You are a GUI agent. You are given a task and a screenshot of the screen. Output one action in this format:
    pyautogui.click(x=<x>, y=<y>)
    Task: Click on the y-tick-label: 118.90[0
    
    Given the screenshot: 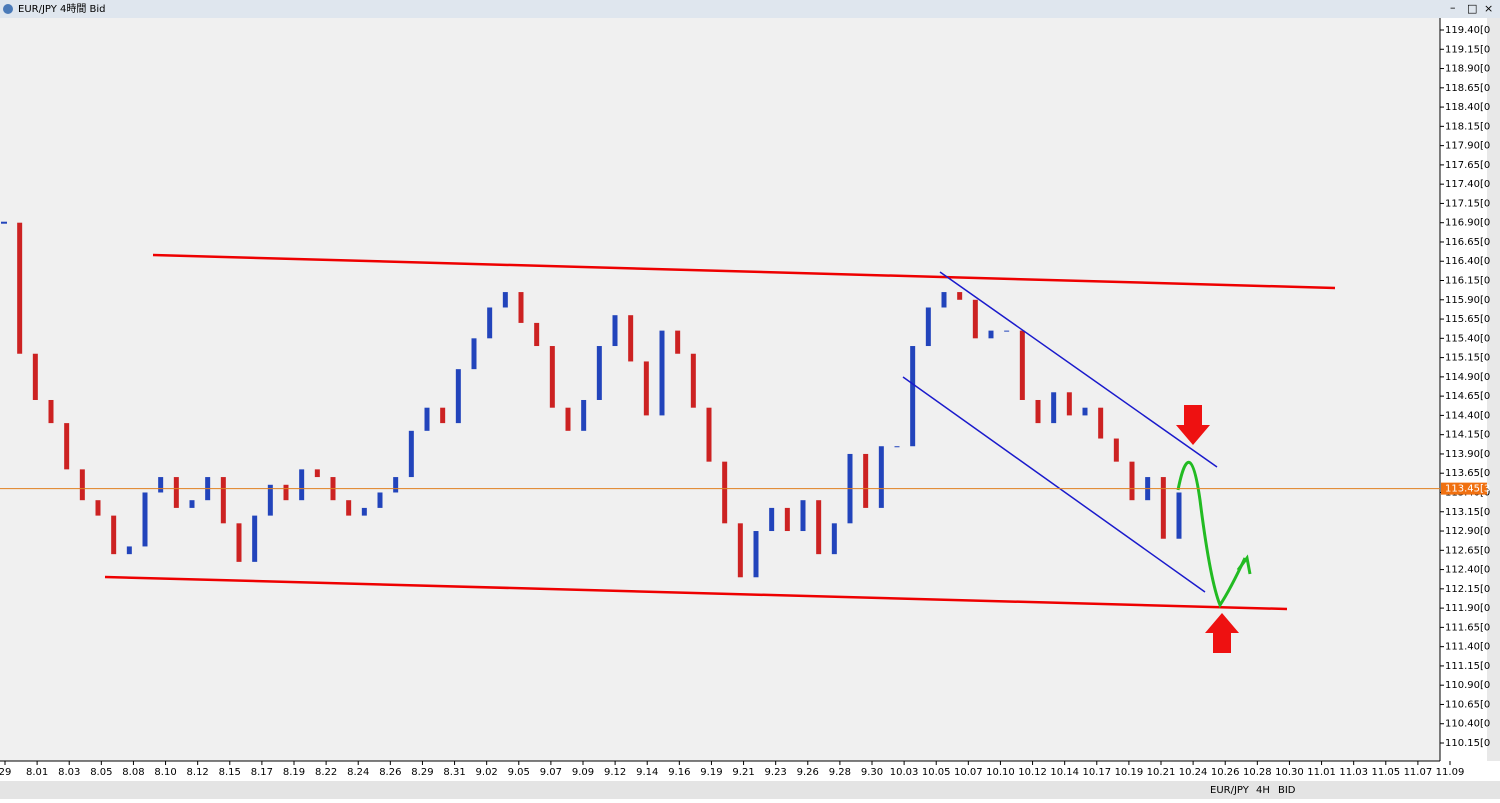 What is the action you would take?
    pyautogui.click(x=1467, y=69)
    